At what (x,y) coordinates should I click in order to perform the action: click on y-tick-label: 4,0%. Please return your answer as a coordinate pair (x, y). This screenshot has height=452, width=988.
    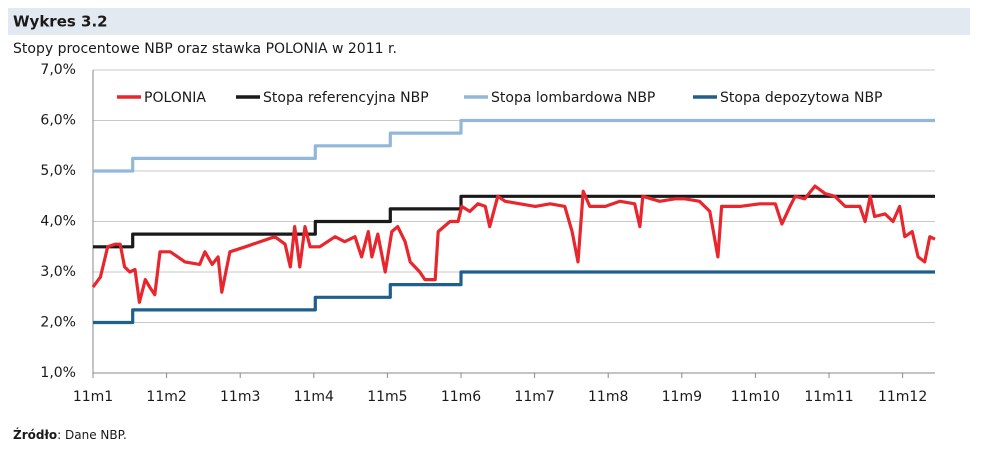
    Looking at the image, I should click on (58, 222).